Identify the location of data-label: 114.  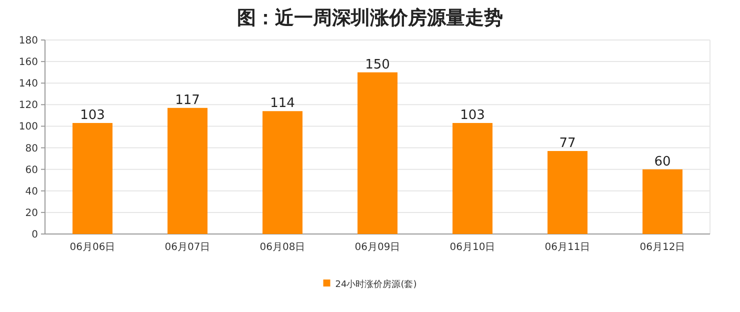
(282, 104).